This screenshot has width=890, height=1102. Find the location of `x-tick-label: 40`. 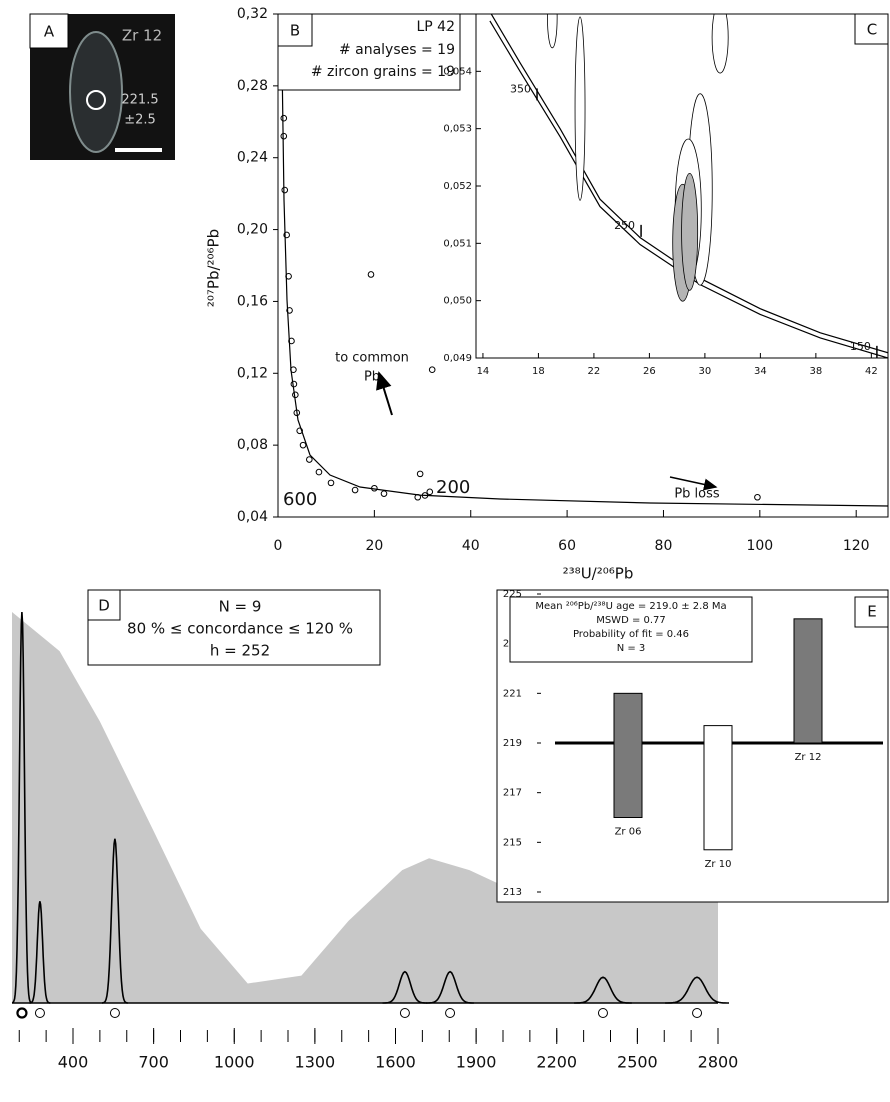

x-tick-label: 40 is located at coordinates (471, 546).